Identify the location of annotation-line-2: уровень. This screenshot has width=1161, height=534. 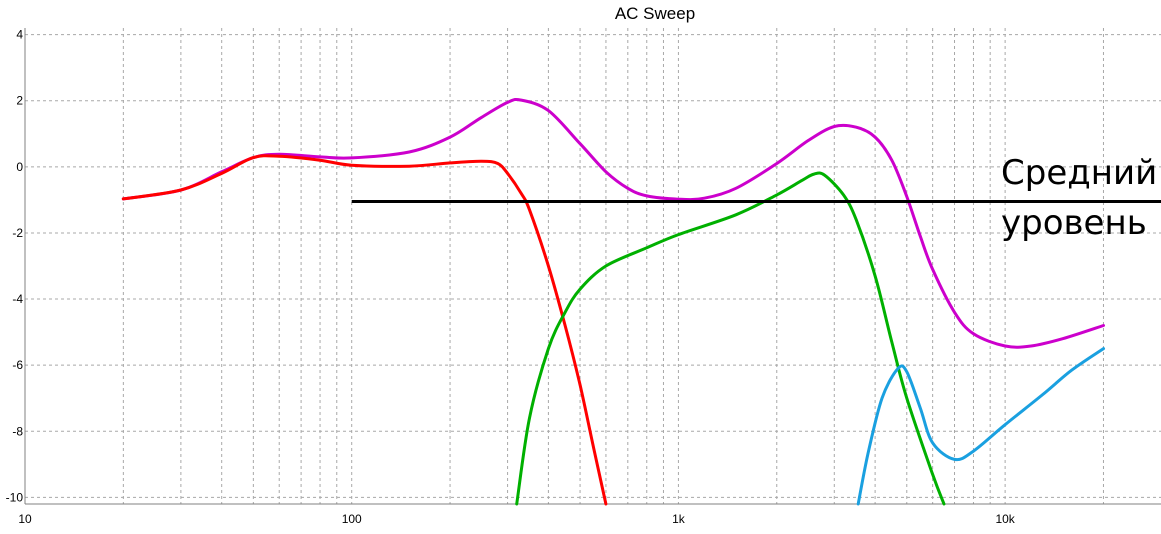
(1074, 223).